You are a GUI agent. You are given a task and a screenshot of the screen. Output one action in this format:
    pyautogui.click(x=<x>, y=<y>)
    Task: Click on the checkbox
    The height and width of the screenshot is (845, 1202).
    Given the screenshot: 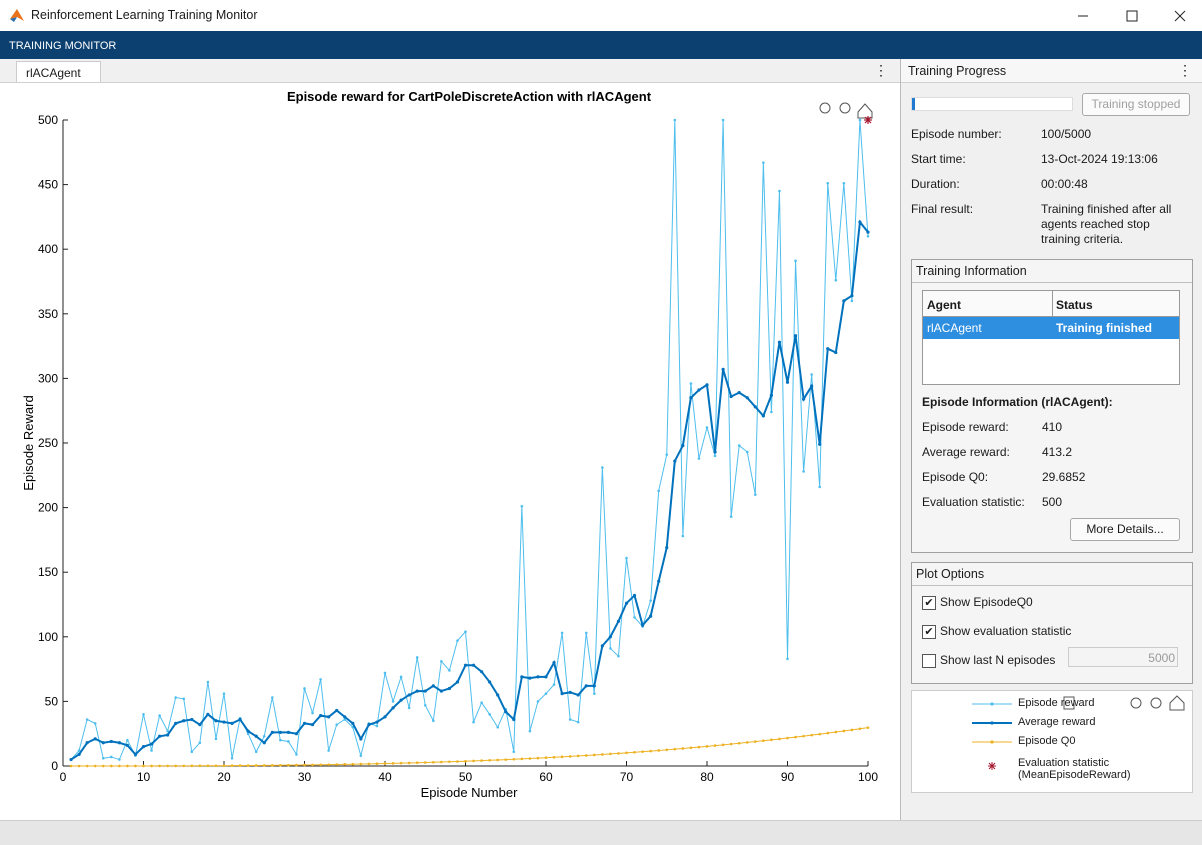 What is the action you would take?
    pyautogui.click(x=929, y=661)
    